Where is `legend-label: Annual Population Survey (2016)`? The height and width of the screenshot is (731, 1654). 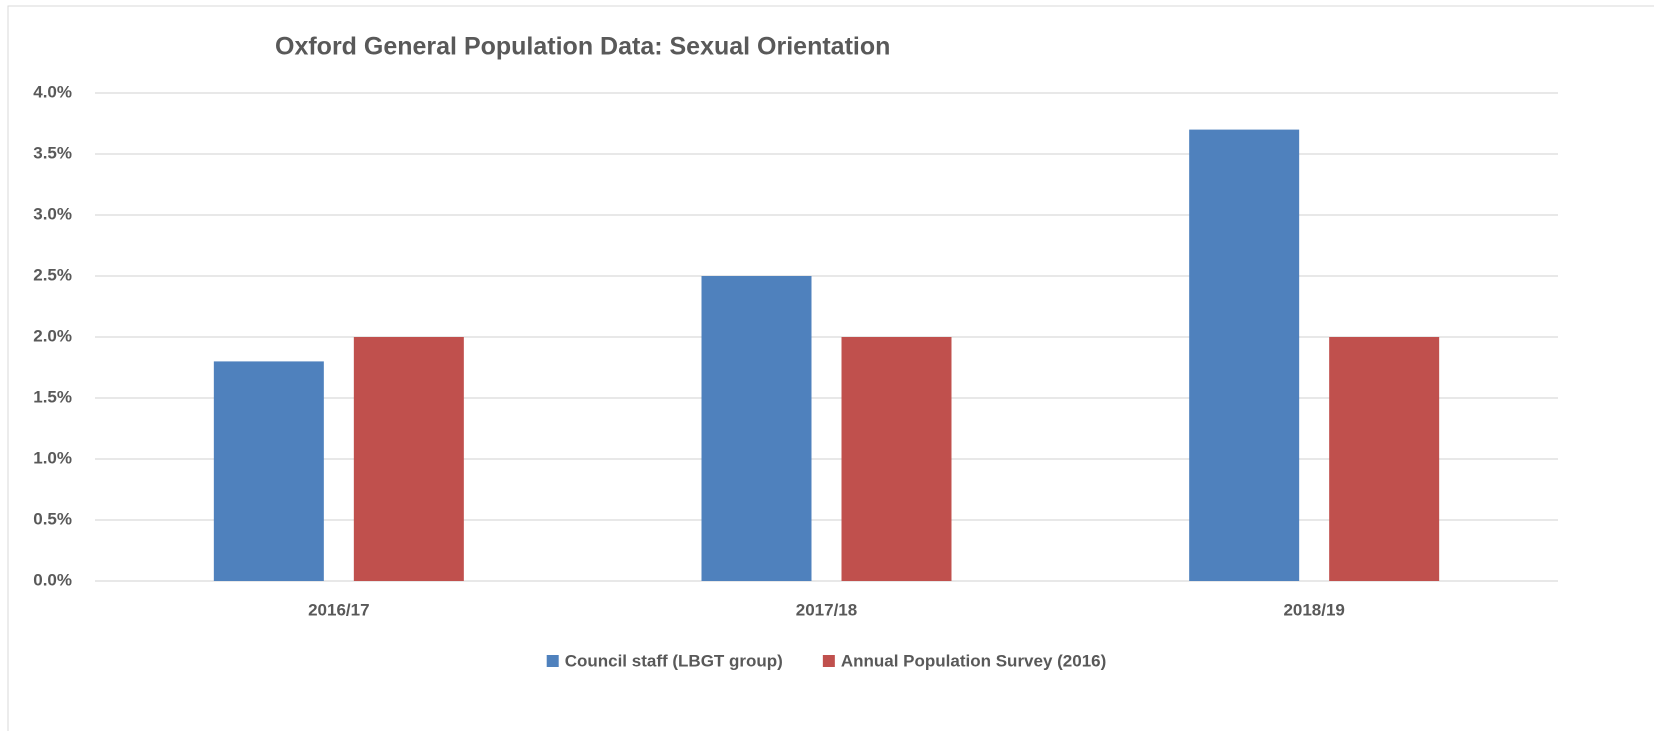 legend-label: Annual Population Survey (2016) is located at coordinates (973, 660).